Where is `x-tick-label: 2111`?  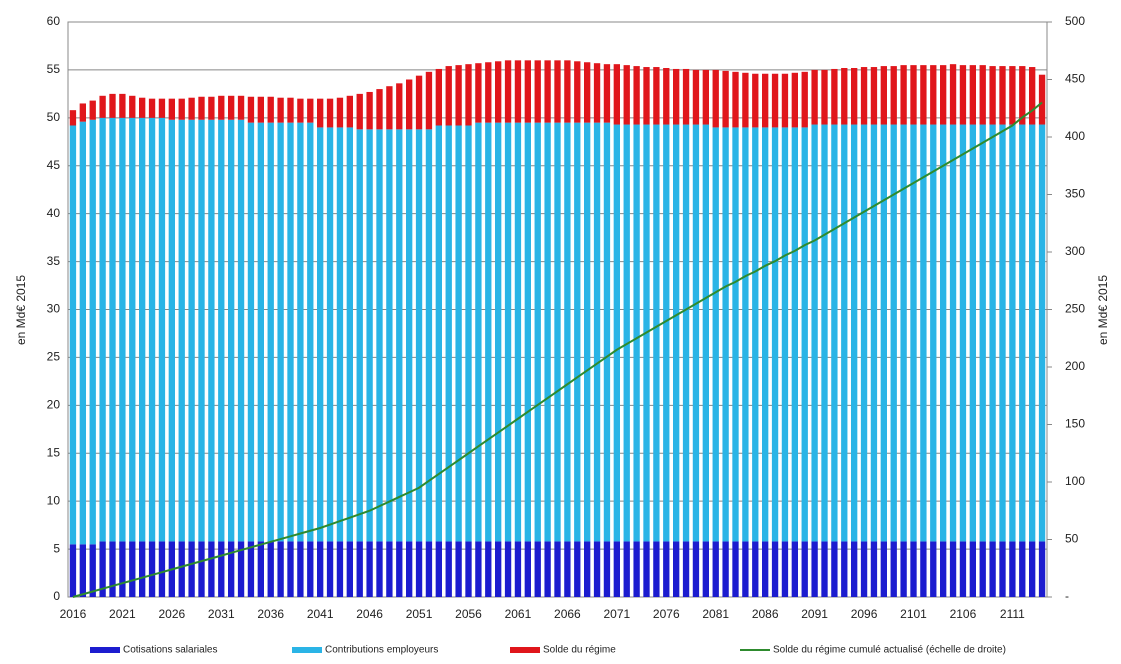 x-tick-label: 2111 is located at coordinates (1012, 614).